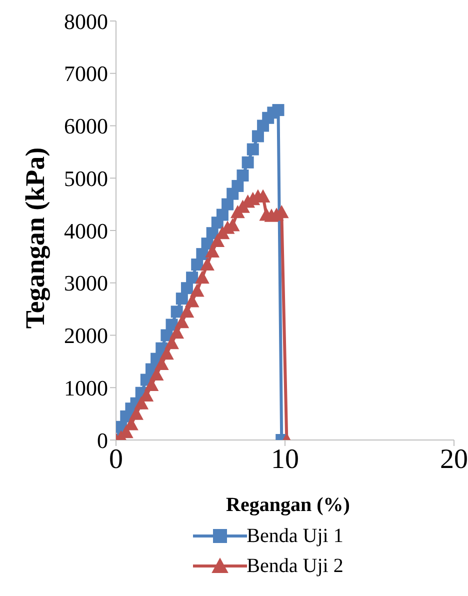 Image resolution: width=468 pixels, height=596 pixels. I want to click on y-tick-label: 0, so click(102, 440).